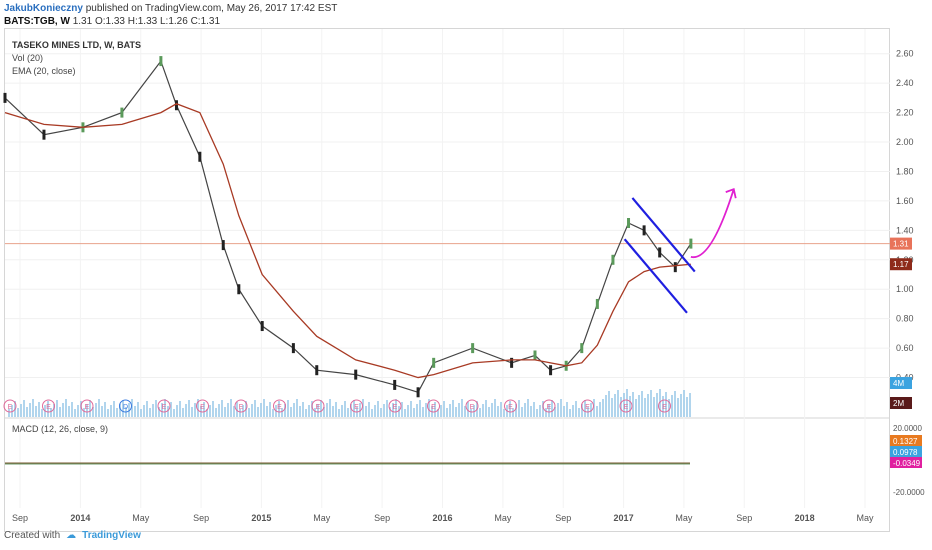 This screenshot has height=550, width=932. I want to click on macd-legend: MACD (12, 26, close, 9), so click(60, 429).